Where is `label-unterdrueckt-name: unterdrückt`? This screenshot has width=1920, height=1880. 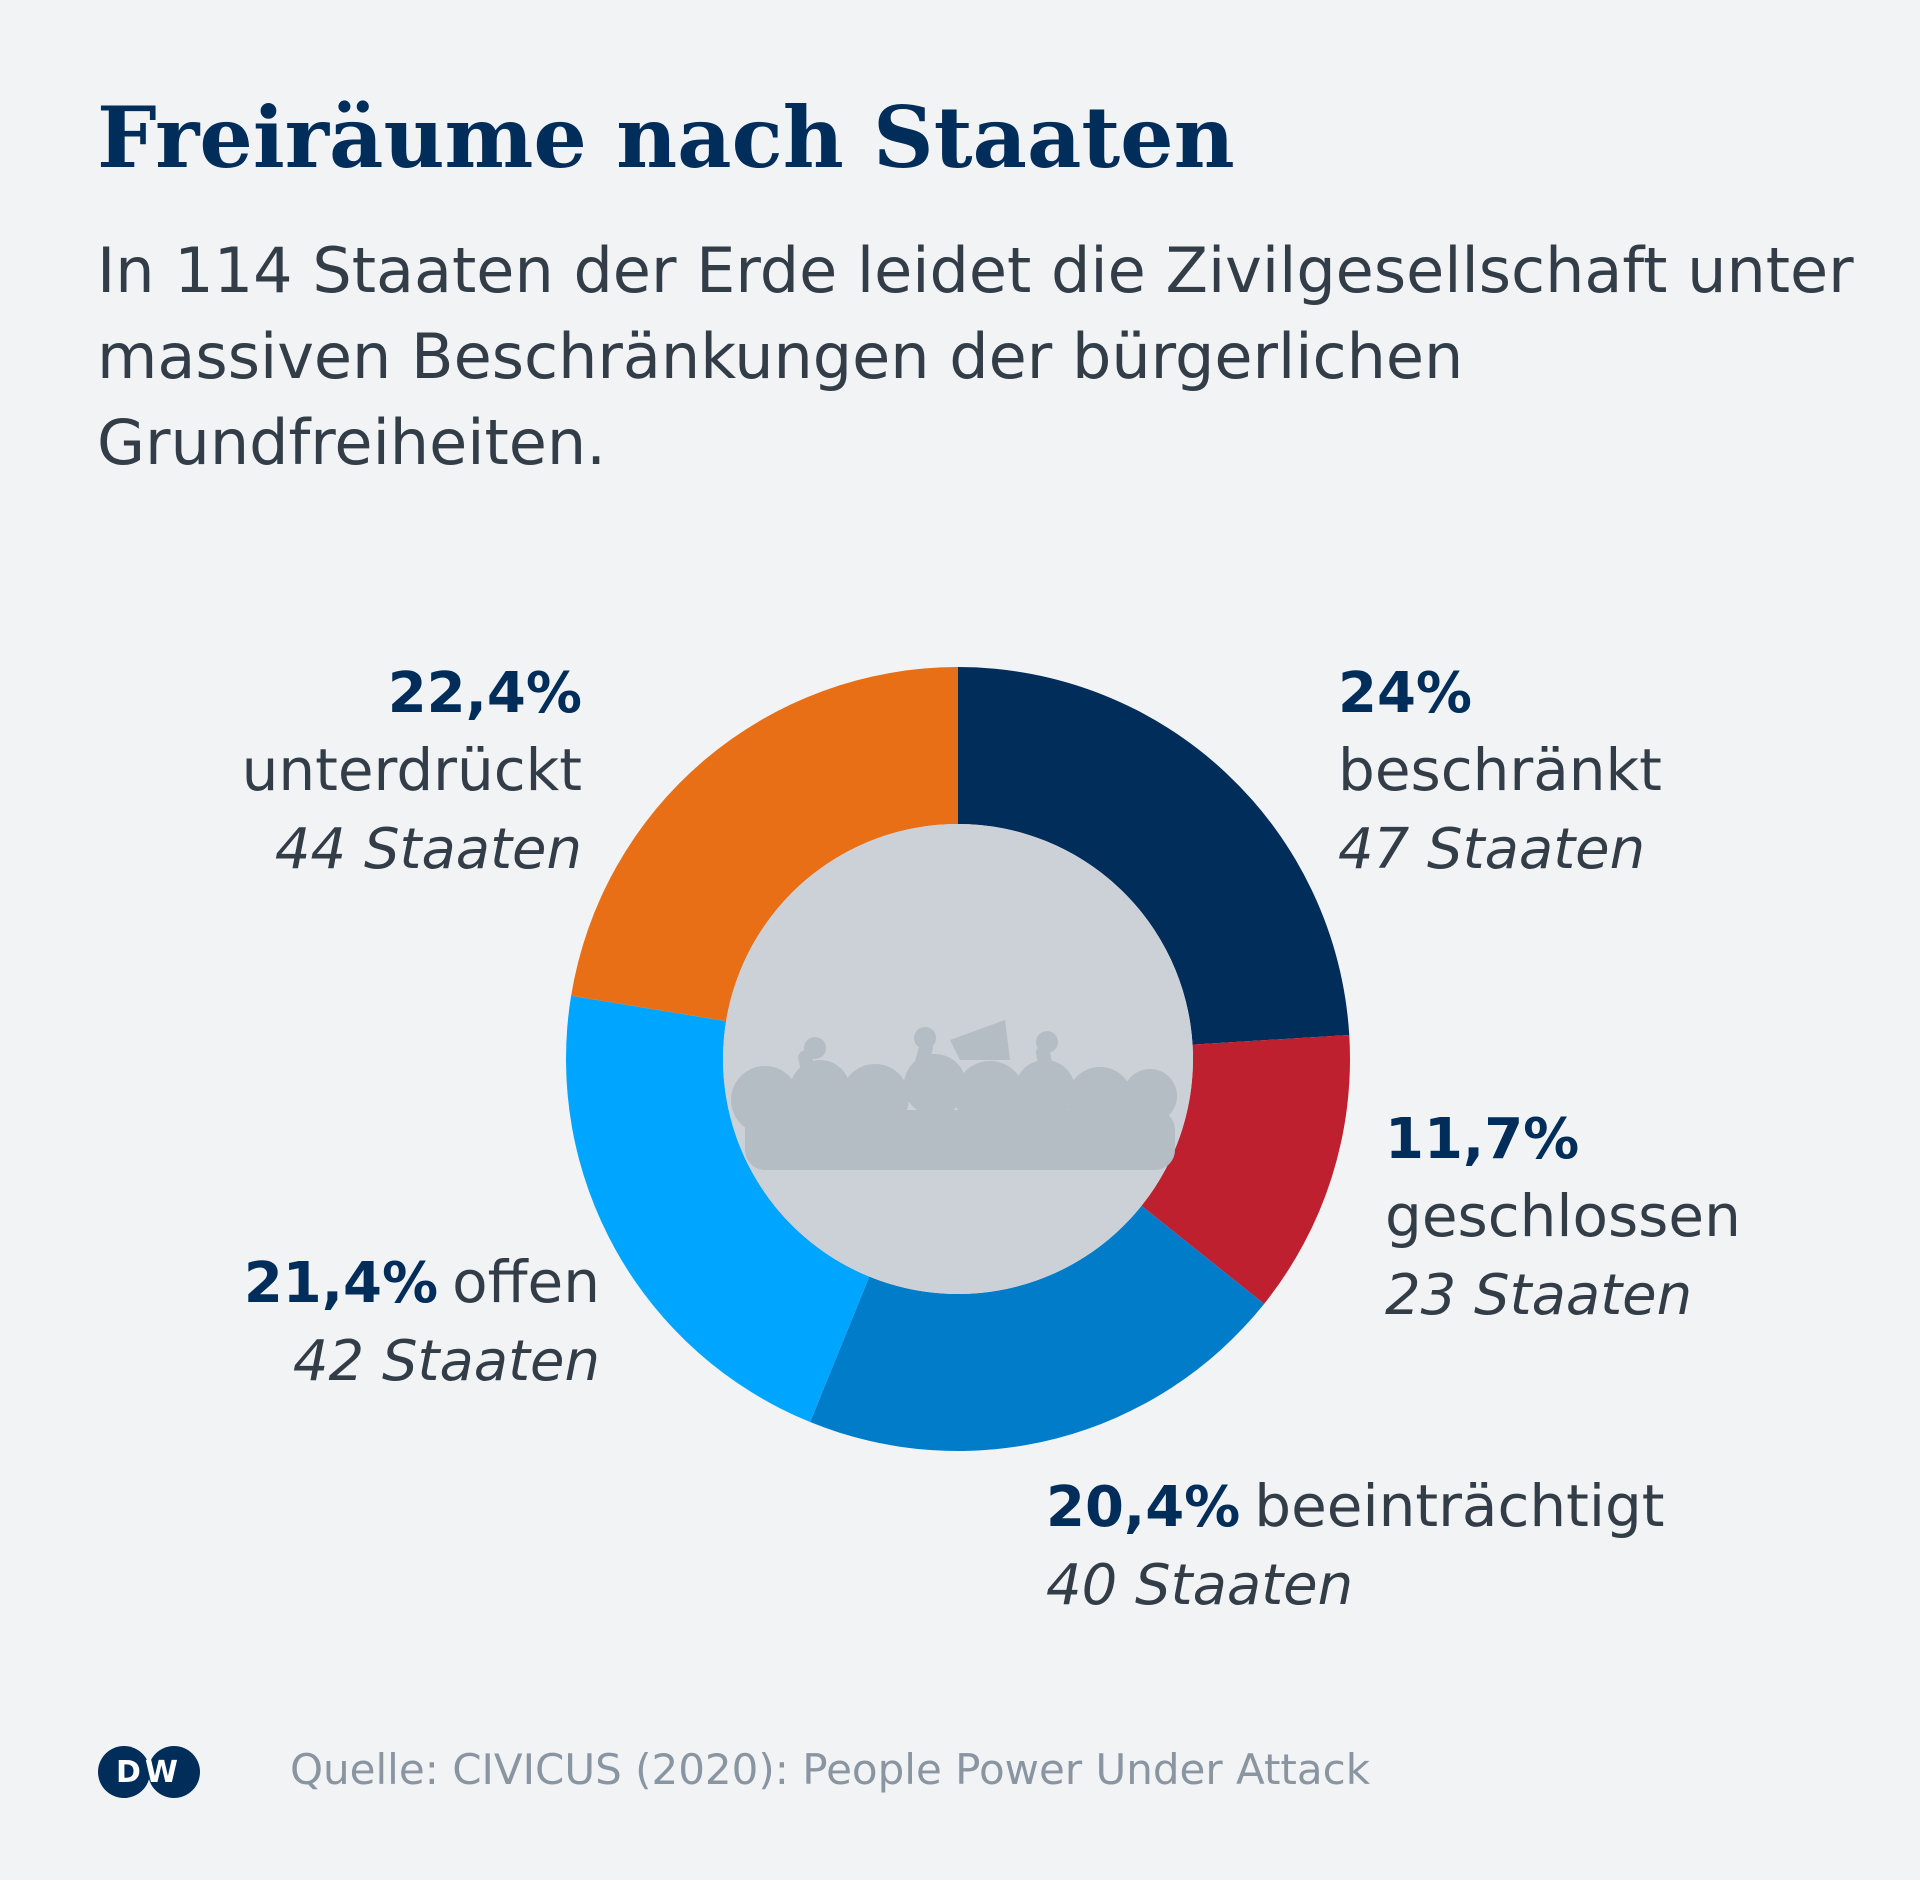 label-unterdrueckt-name: unterdrückt is located at coordinates (412, 770).